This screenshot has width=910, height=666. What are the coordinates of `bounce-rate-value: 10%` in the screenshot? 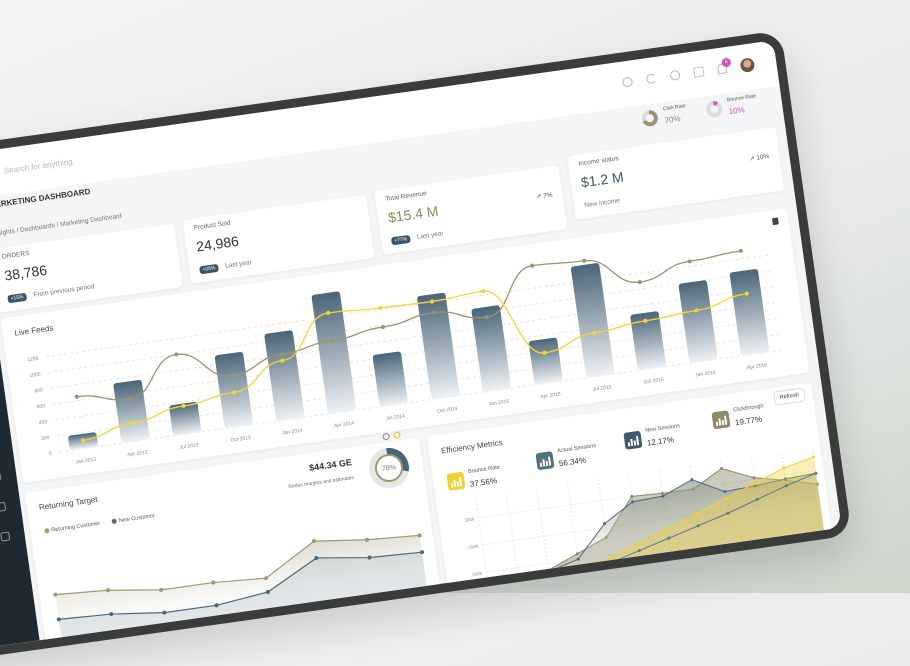 It's located at (743, 109).